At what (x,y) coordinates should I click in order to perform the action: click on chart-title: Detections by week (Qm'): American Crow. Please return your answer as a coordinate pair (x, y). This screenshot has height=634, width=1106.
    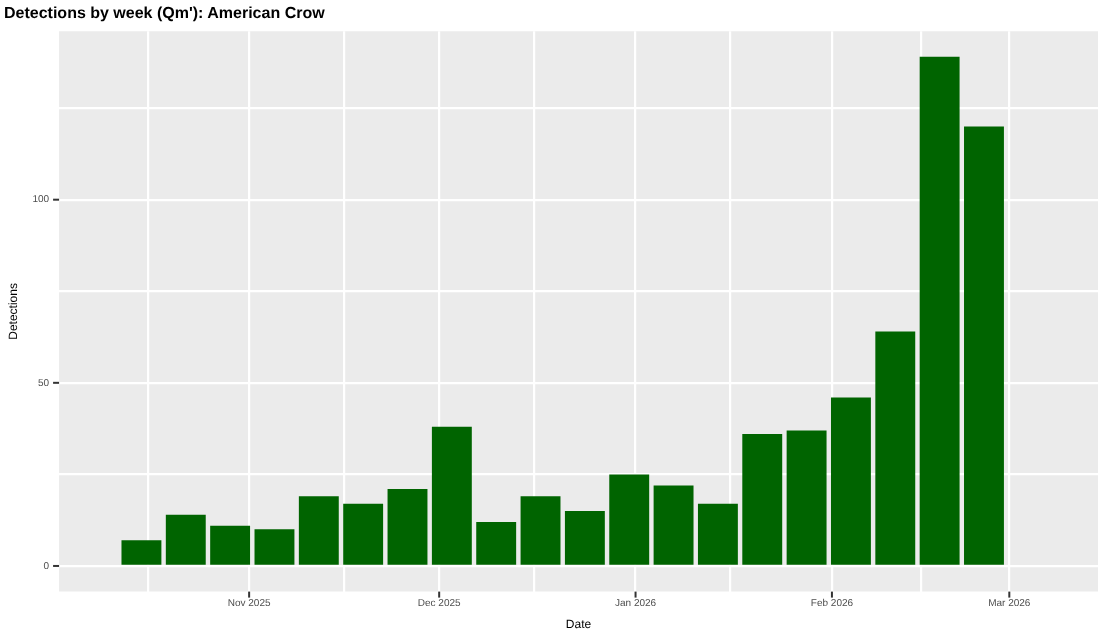
    Looking at the image, I should click on (165, 13).